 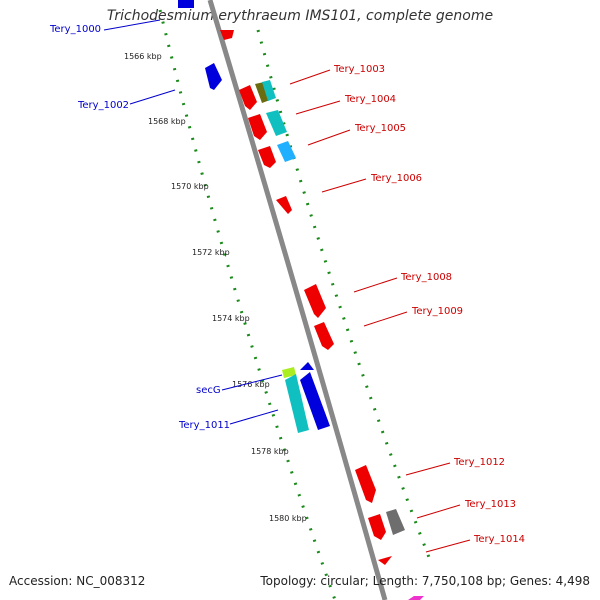 I want to click on kbp-tick: 1566 kbp, so click(x=143, y=56).